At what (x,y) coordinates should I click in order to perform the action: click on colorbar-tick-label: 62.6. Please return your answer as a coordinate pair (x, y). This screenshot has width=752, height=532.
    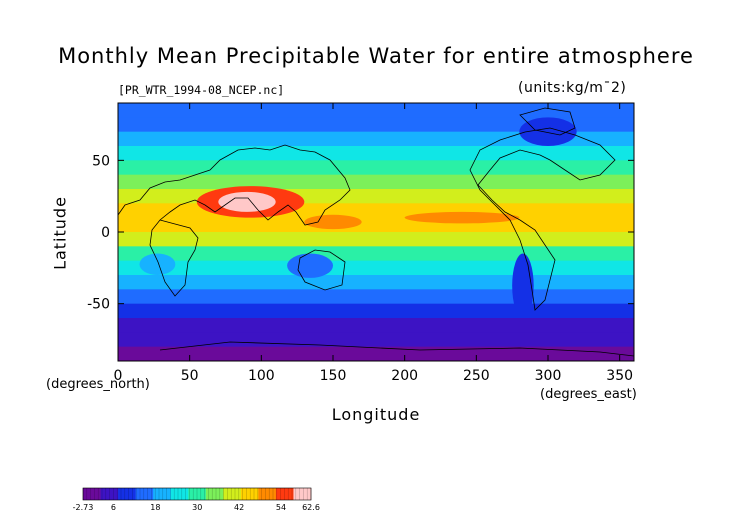
    Looking at the image, I should click on (311, 507).